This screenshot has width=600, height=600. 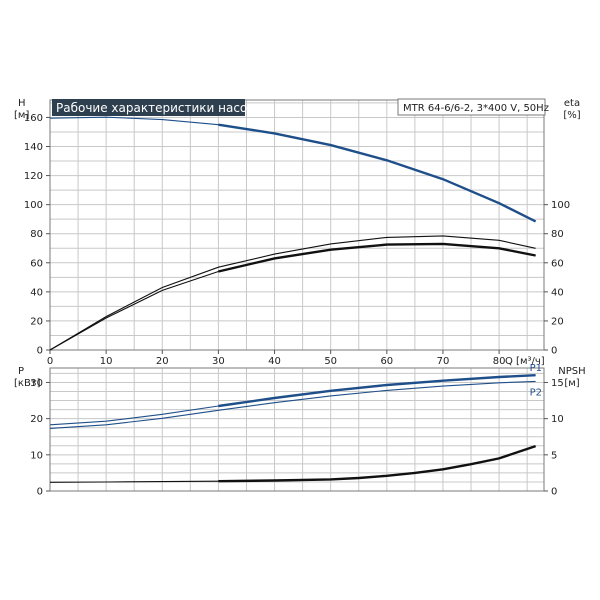 I want to click on x-tick-label: 40, so click(x=274, y=361).